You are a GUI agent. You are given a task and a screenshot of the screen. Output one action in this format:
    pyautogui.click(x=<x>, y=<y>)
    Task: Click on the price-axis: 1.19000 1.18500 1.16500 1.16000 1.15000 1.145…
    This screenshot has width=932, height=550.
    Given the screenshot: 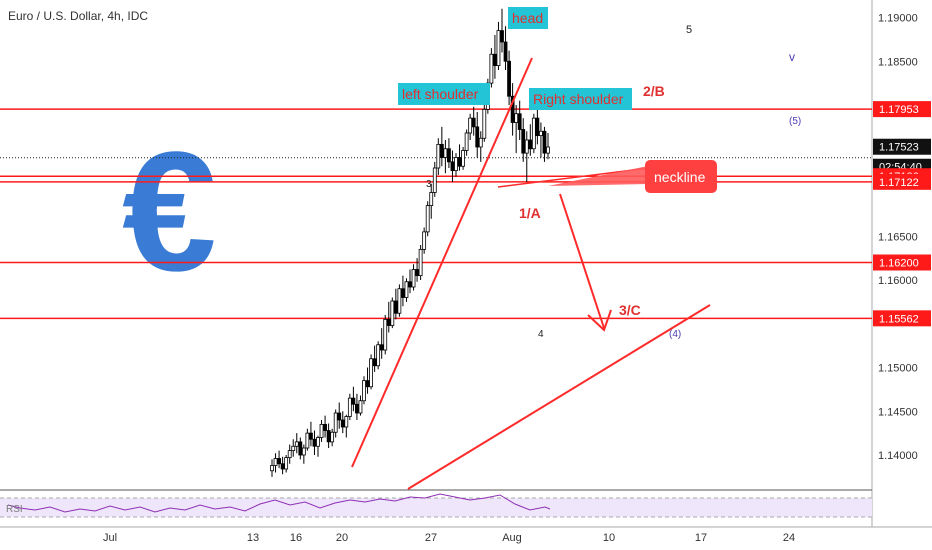 What is the action you would take?
    pyautogui.click(x=902, y=238)
    